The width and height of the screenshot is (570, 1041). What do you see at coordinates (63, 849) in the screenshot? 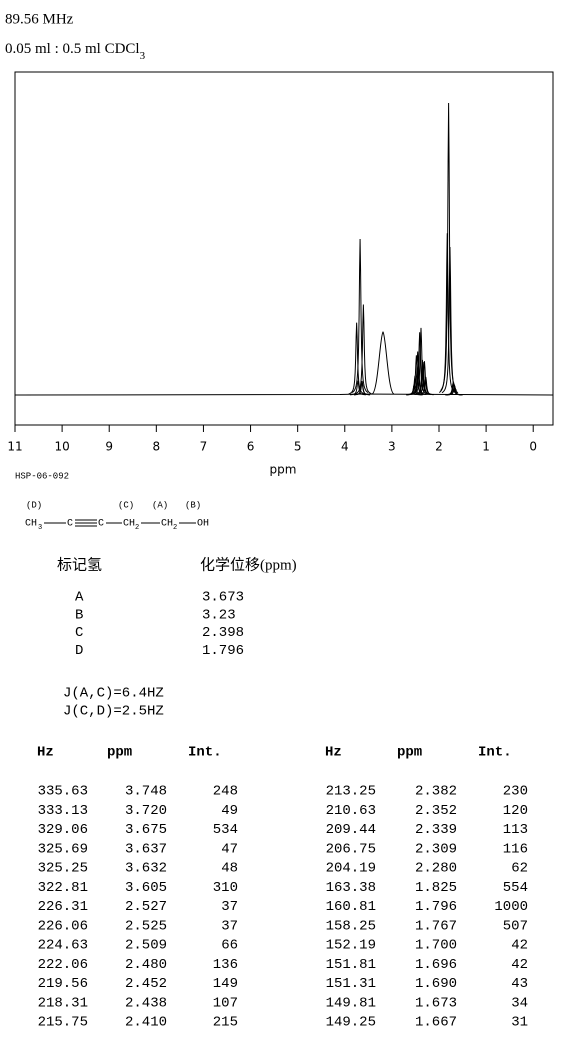
I see `peak-cell: 325.69` at bounding box center [63, 849].